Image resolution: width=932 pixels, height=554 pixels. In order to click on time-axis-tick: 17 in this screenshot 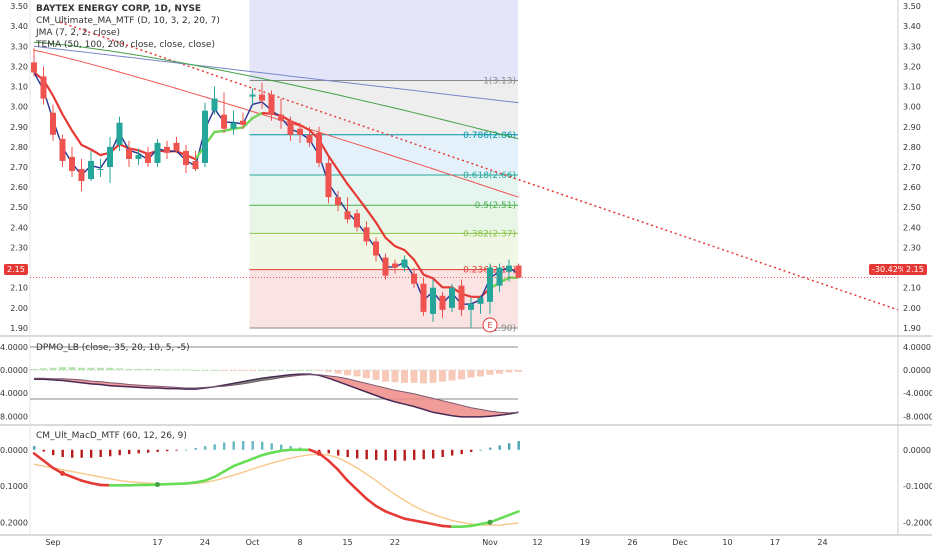, I will do `click(157, 542)`.